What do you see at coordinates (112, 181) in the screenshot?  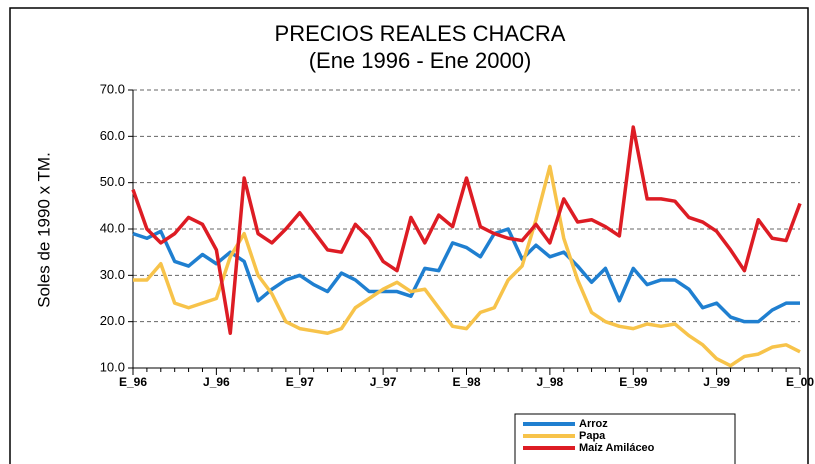 I see `y-tick-label: 50.0` at bounding box center [112, 181].